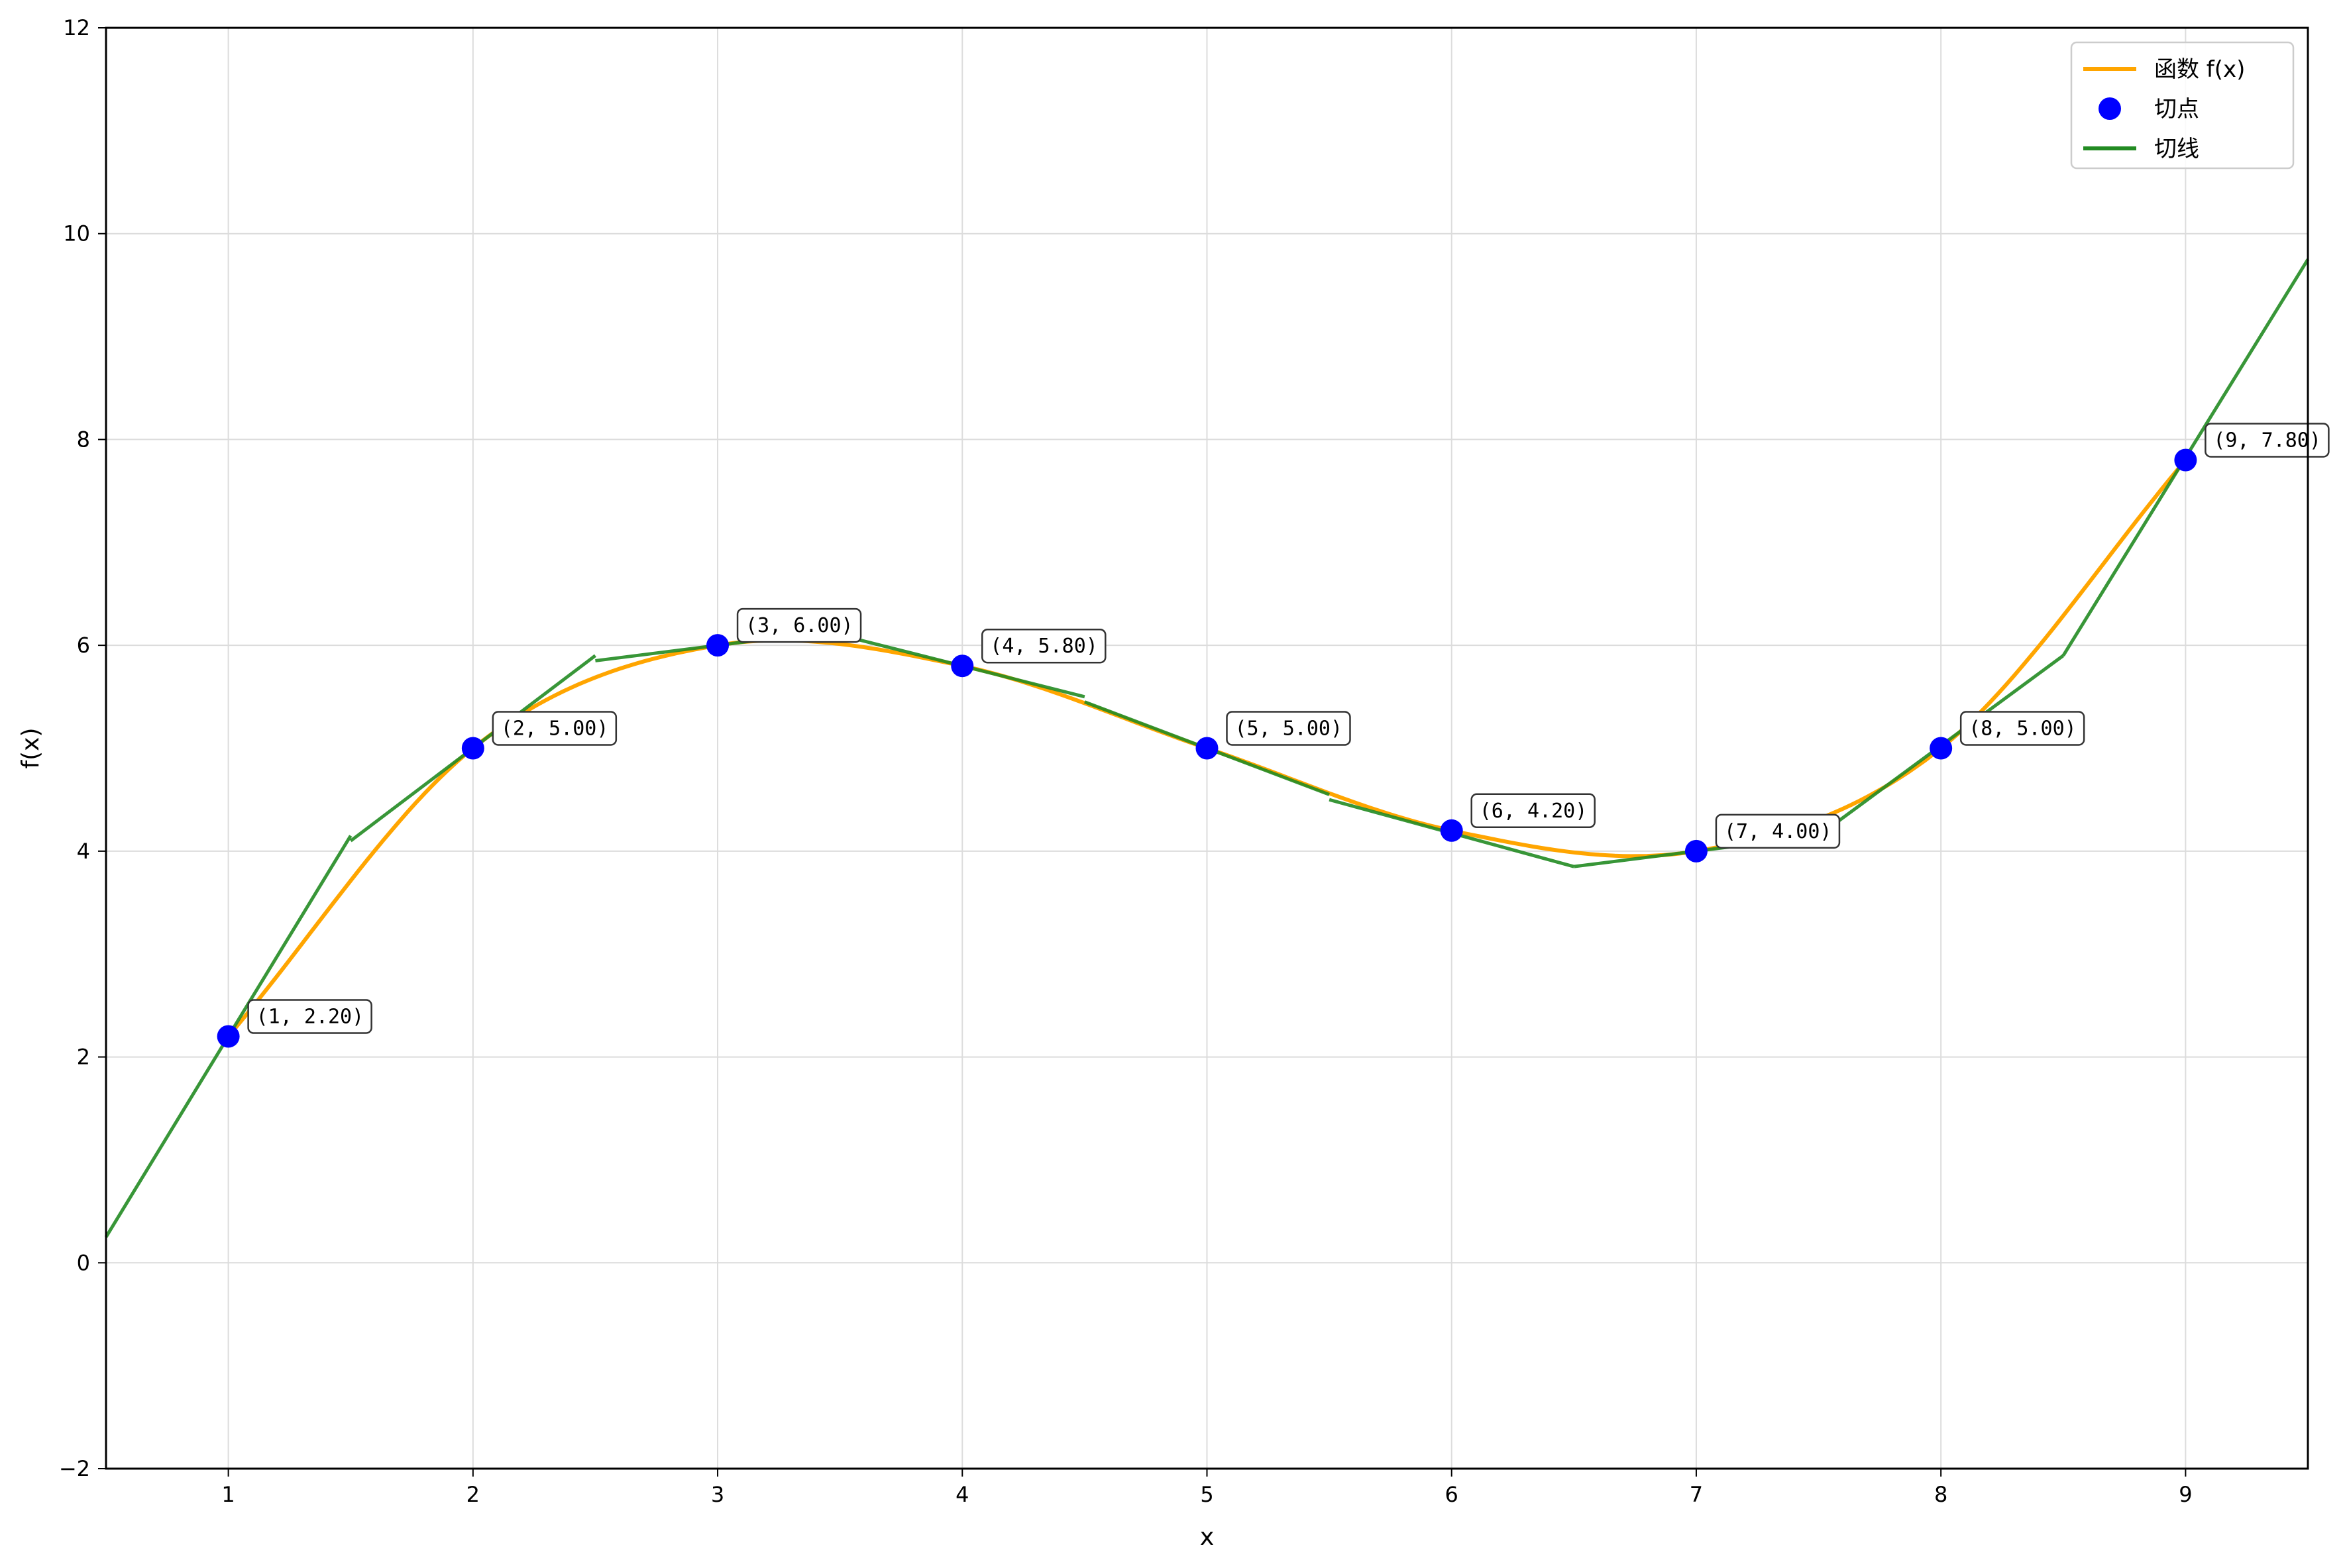 This screenshot has height=1568, width=2345. What do you see at coordinates (83, 1057) in the screenshot?
I see `y-tick-label: 2` at bounding box center [83, 1057].